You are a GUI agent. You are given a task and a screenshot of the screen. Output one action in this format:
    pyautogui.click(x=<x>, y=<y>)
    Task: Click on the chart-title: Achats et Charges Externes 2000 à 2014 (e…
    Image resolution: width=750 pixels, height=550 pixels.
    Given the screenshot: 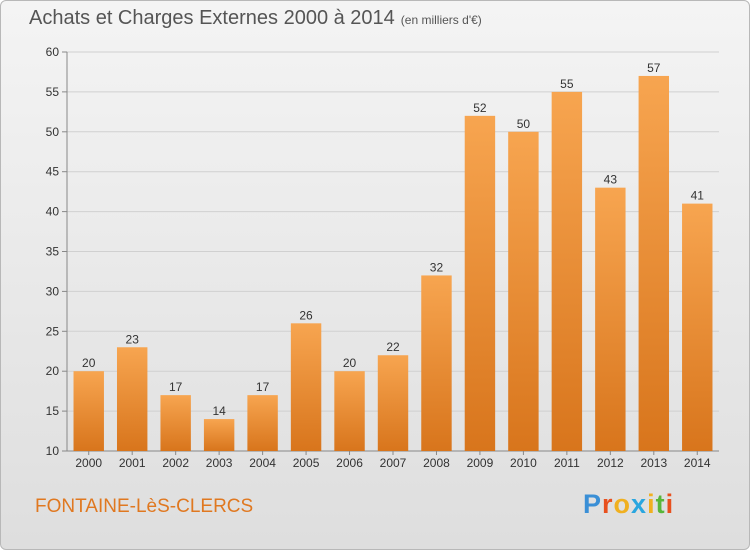 What is the action you would take?
    pyautogui.click(x=255, y=18)
    